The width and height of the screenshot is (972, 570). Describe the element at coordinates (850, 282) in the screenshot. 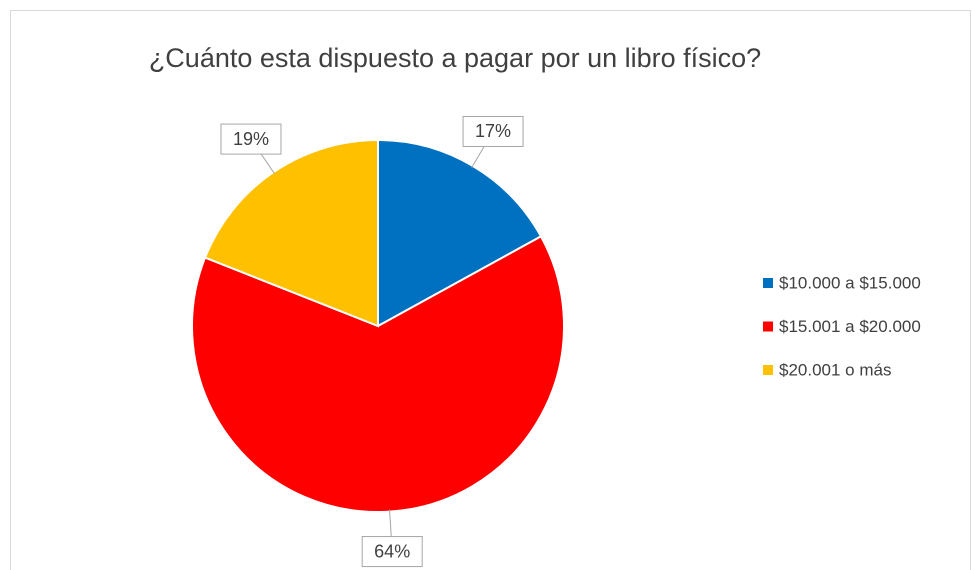

I see `legend-label: $10.000 a $15.000` at that location.